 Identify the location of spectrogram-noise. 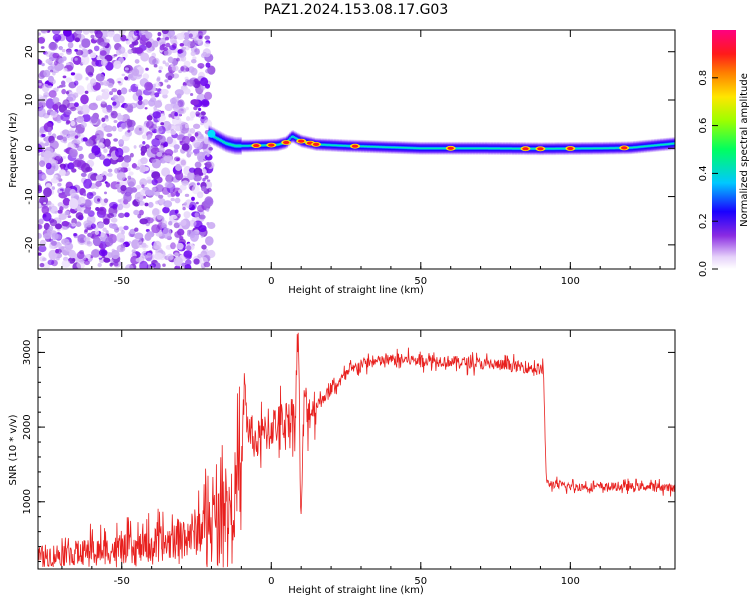
(127, 149).